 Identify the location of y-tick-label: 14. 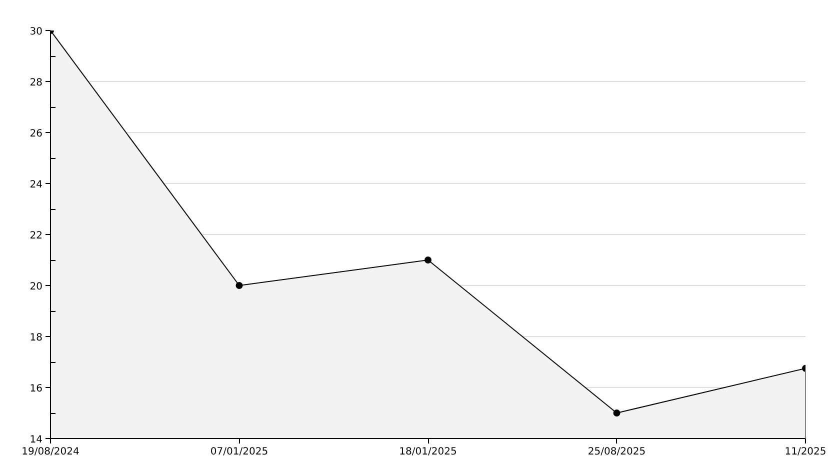
(36, 440).